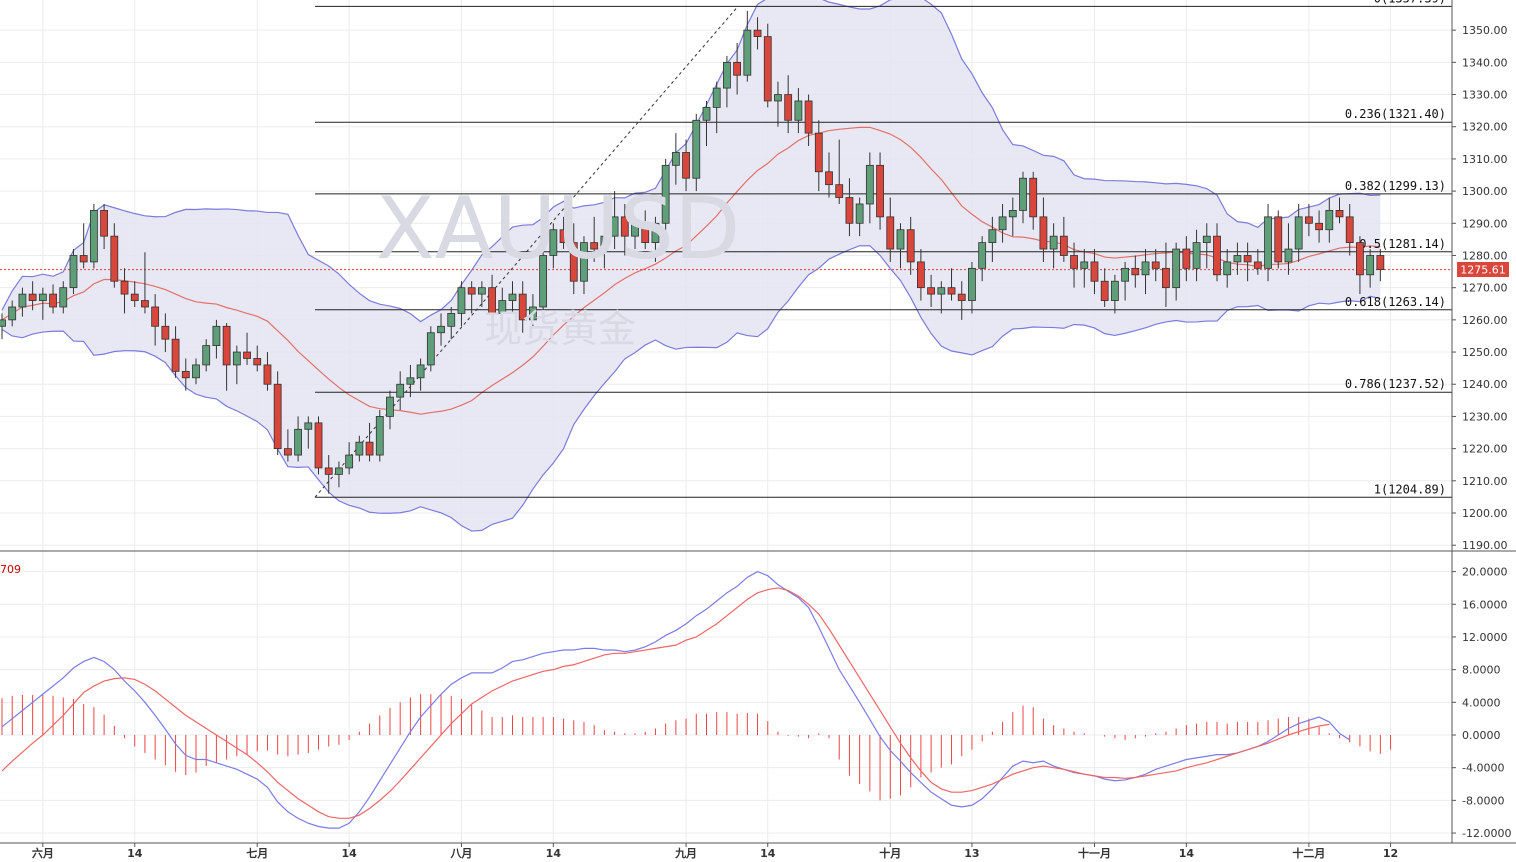 This screenshot has width=1516, height=862. What do you see at coordinates (1485, 191) in the screenshot?
I see `price-axis-label: 1300.00` at bounding box center [1485, 191].